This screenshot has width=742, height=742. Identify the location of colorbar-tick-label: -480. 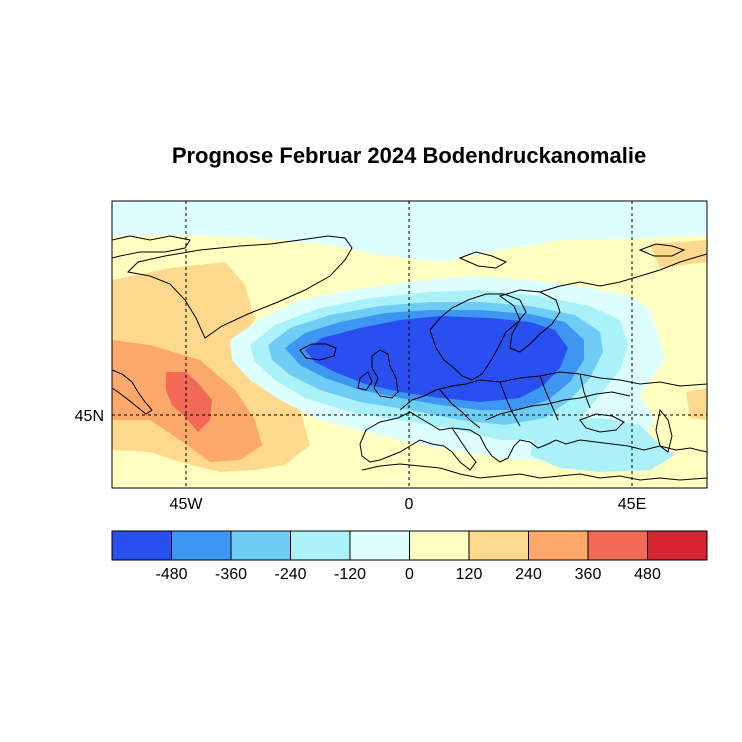
(171, 574).